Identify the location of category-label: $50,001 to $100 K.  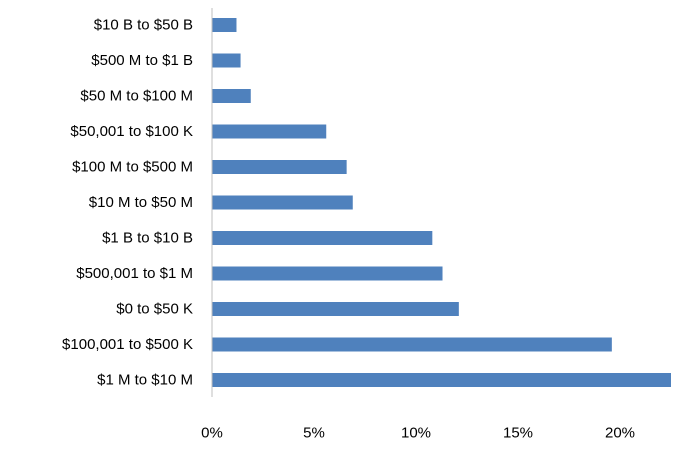
(131, 131).